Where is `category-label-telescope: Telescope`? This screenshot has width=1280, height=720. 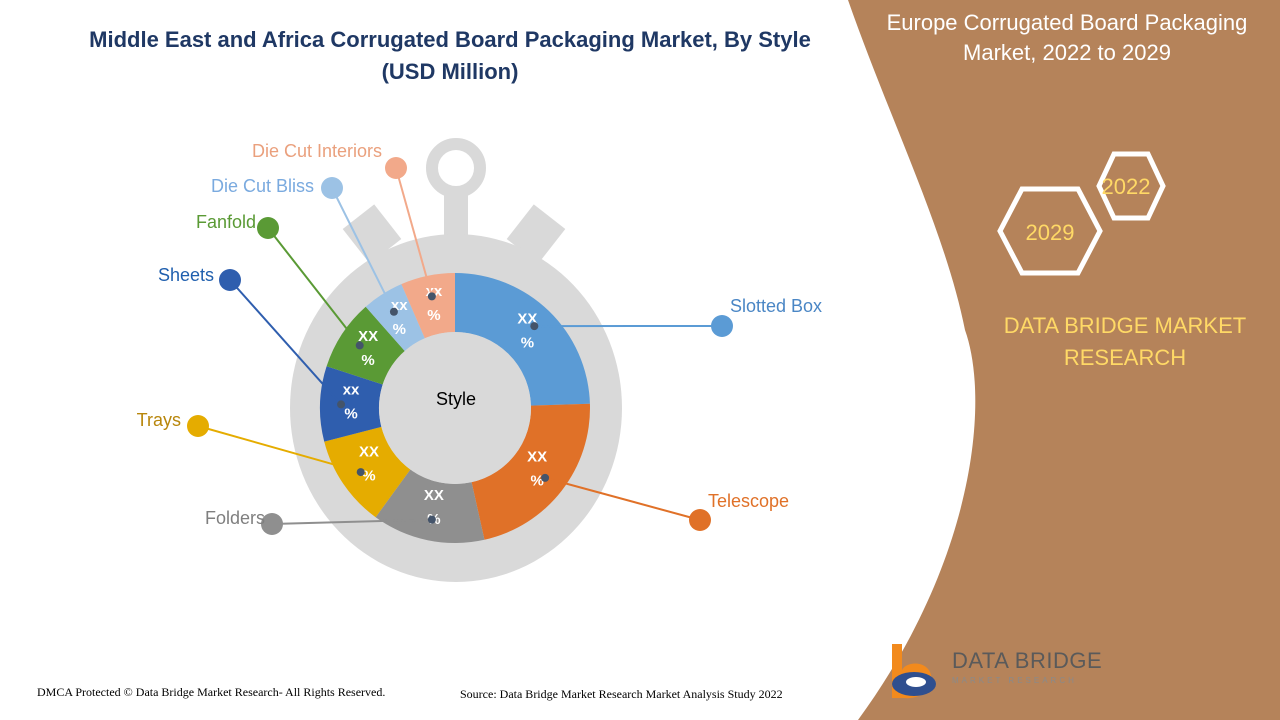
category-label-telescope: Telescope is located at coordinates (748, 501).